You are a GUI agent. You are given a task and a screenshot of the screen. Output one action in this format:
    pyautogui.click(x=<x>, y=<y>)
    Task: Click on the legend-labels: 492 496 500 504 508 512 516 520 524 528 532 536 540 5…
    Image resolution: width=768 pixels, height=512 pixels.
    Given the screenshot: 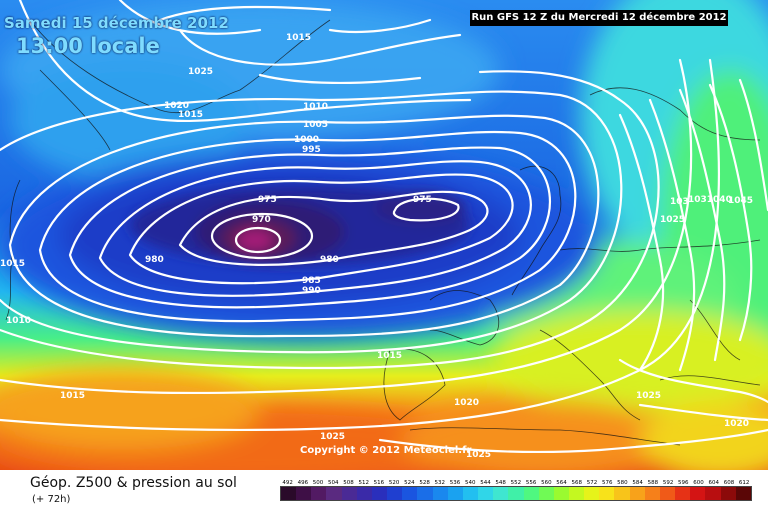 What is the action you would take?
    pyautogui.click(x=516, y=483)
    